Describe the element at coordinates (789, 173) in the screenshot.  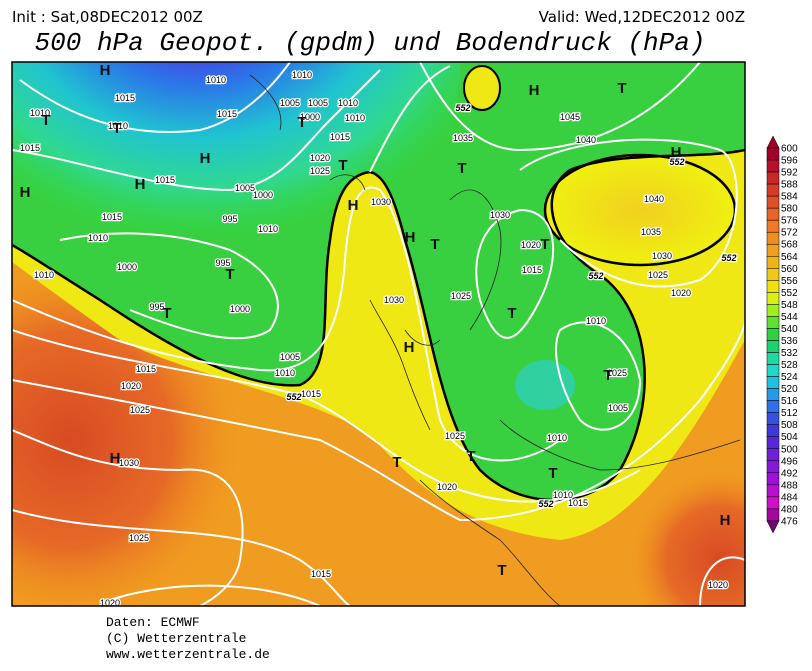
I see `colorbar-label: 592` at that location.